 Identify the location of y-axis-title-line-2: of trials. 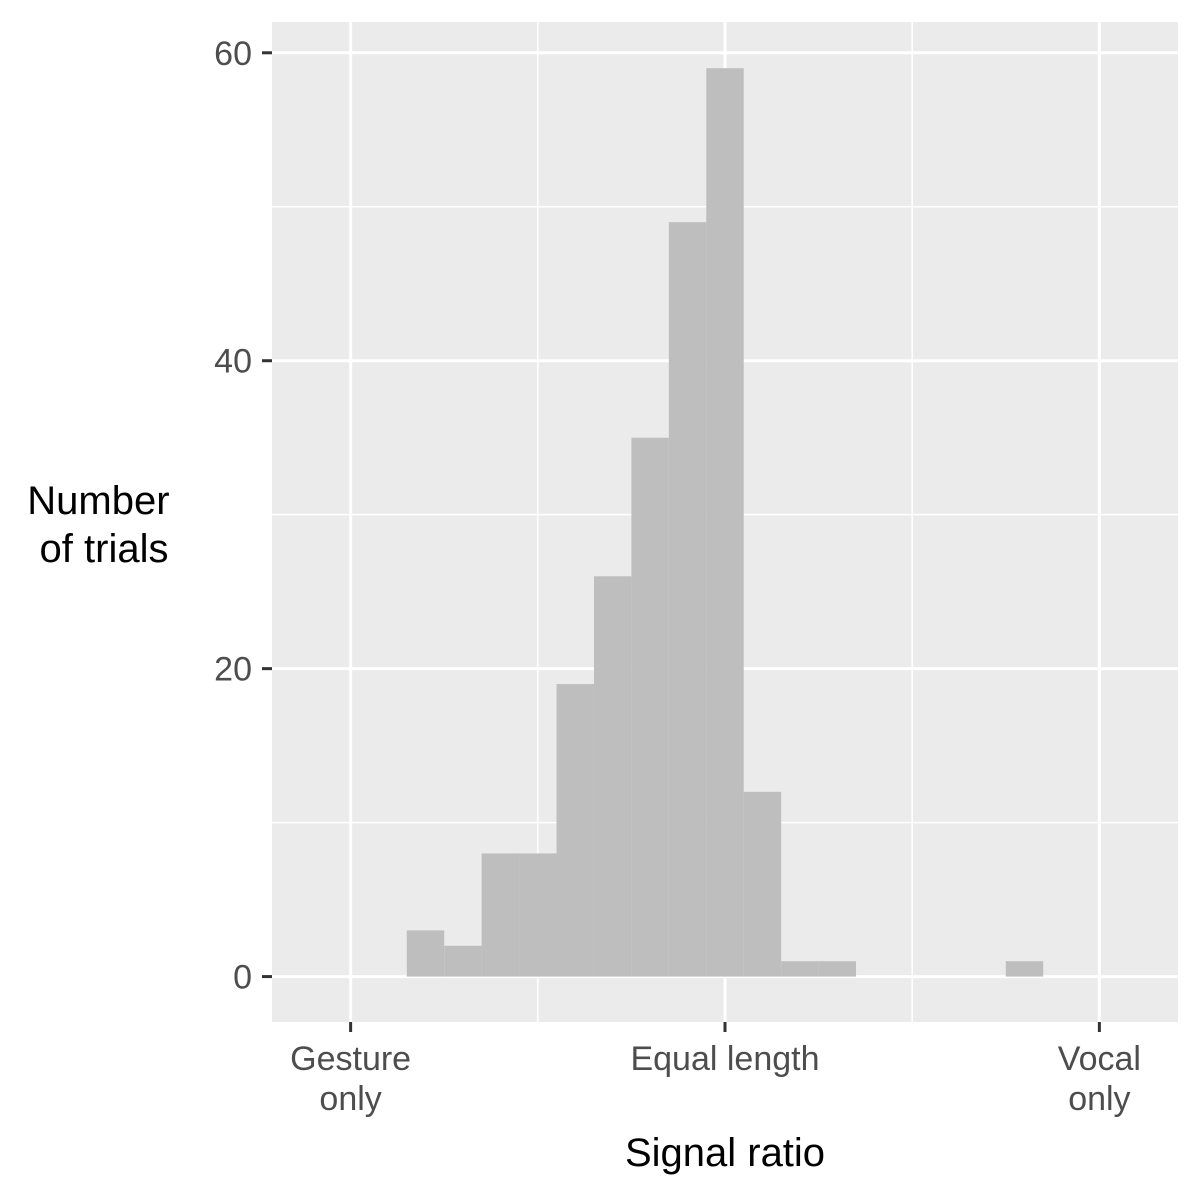
(104, 549).